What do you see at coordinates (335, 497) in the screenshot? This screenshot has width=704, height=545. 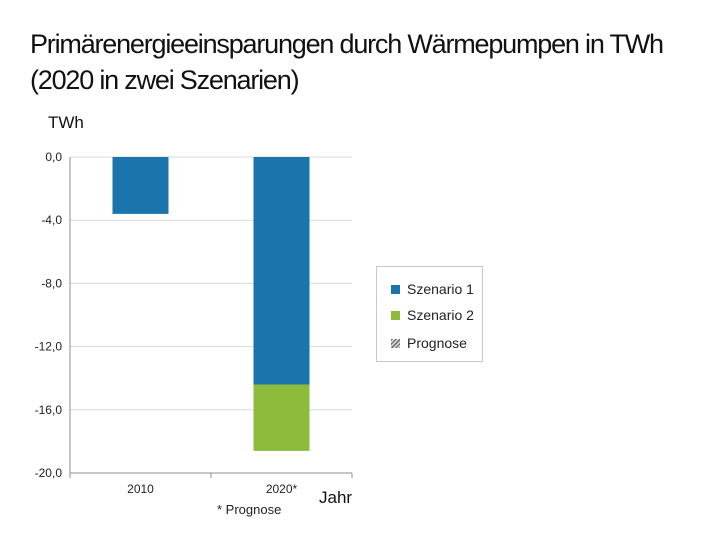 I see `x-axis-label: Jahr` at bounding box center [335, 497].